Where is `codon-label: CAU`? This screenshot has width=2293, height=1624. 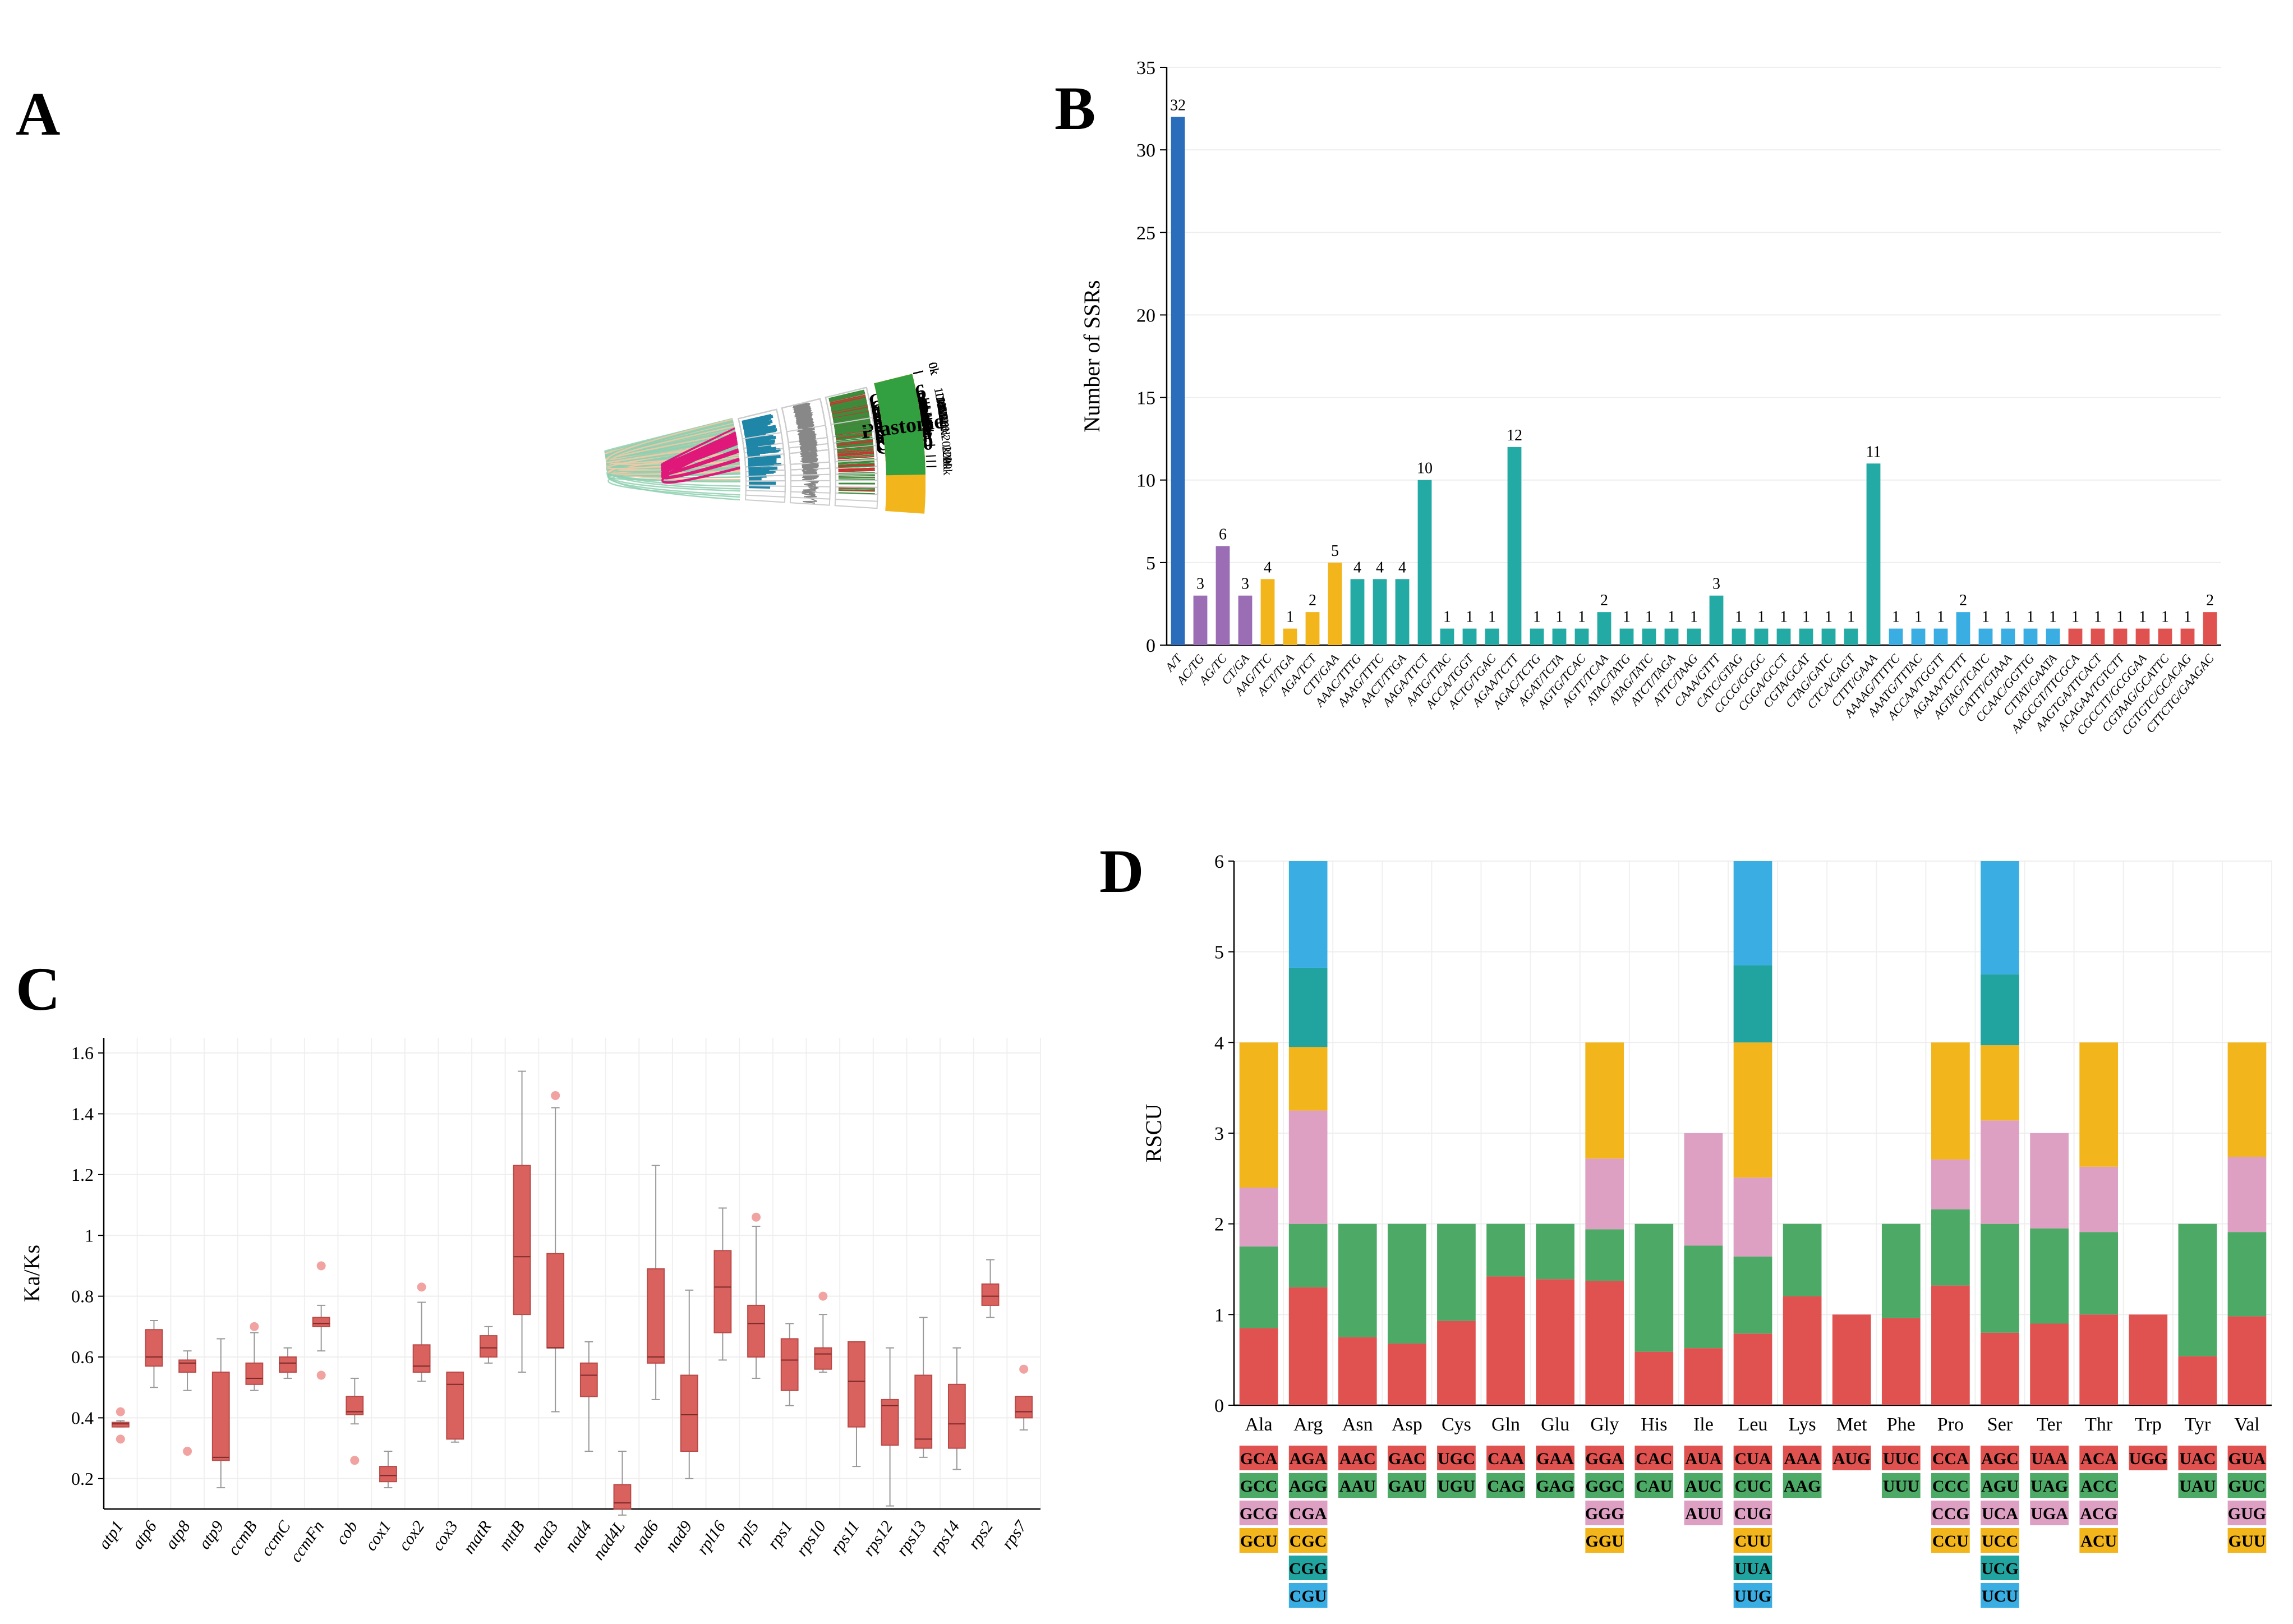 codon-label: CAU is located at coordinates (1654, 1486).